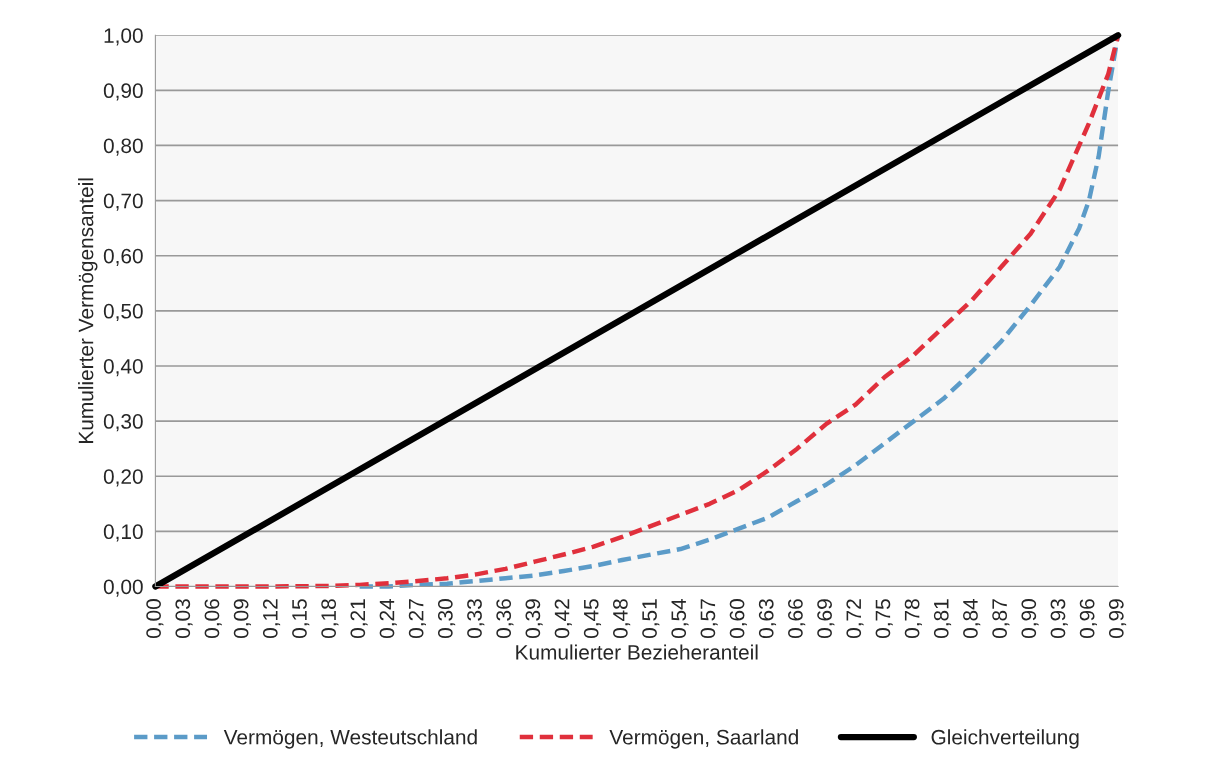 The height and width of the screenshot is (782, 1214). I want to click on x-tick-label: 0,48, so click(622, 619).